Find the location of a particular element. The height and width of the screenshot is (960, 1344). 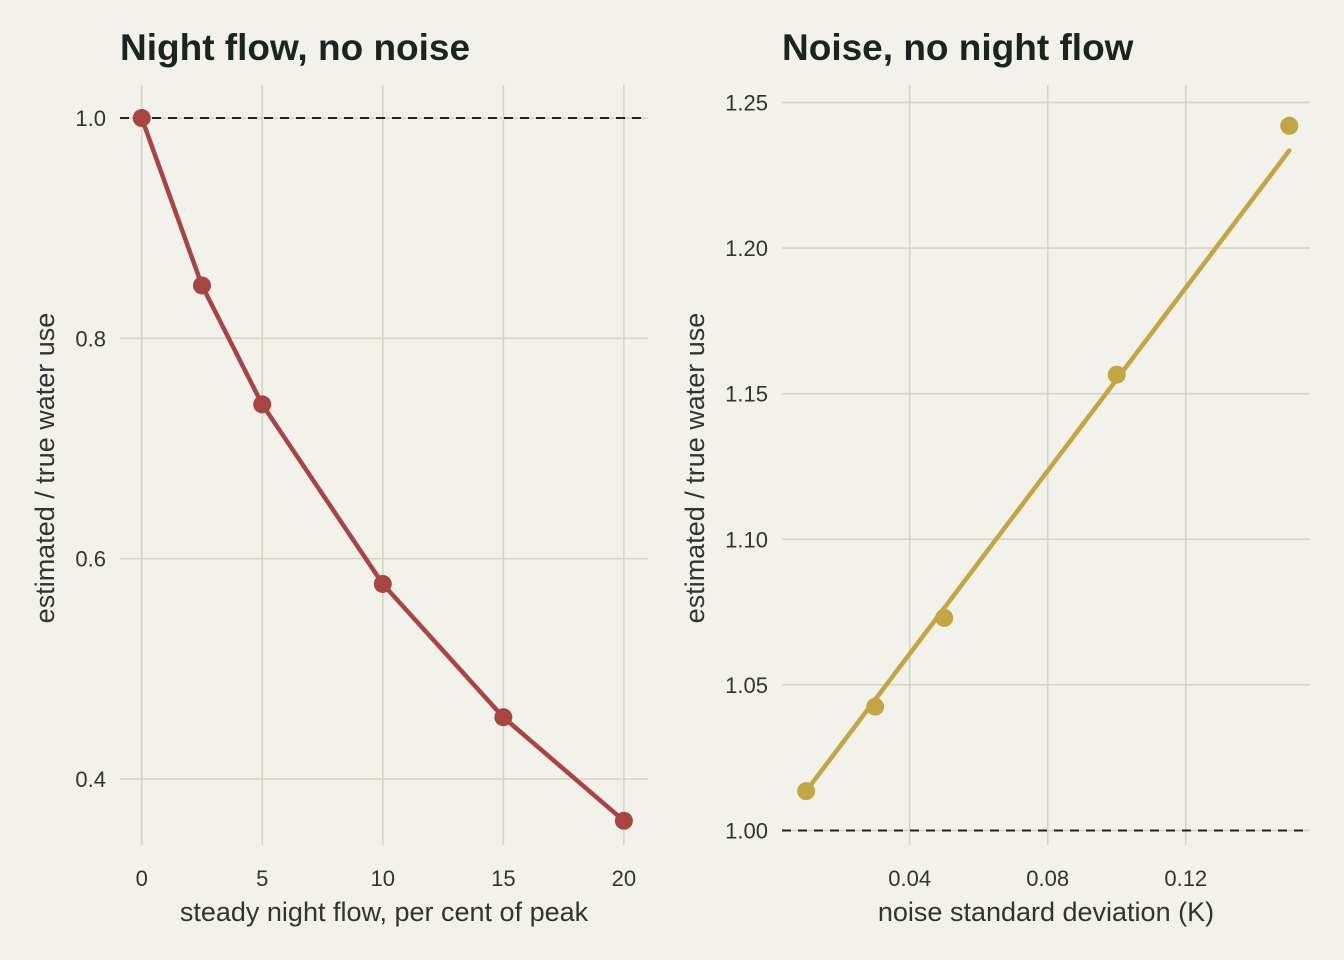

left-y-tick-label: 0.4 is located at coordinates (90, 779).